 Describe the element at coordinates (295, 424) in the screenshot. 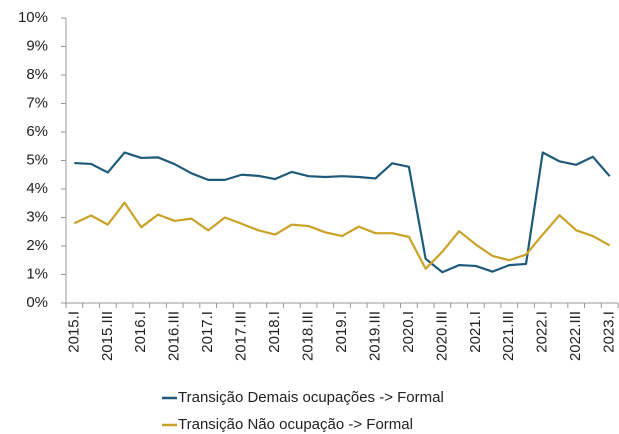

I see `legend-label: Transição Não ocupação -> Formal` at that location.